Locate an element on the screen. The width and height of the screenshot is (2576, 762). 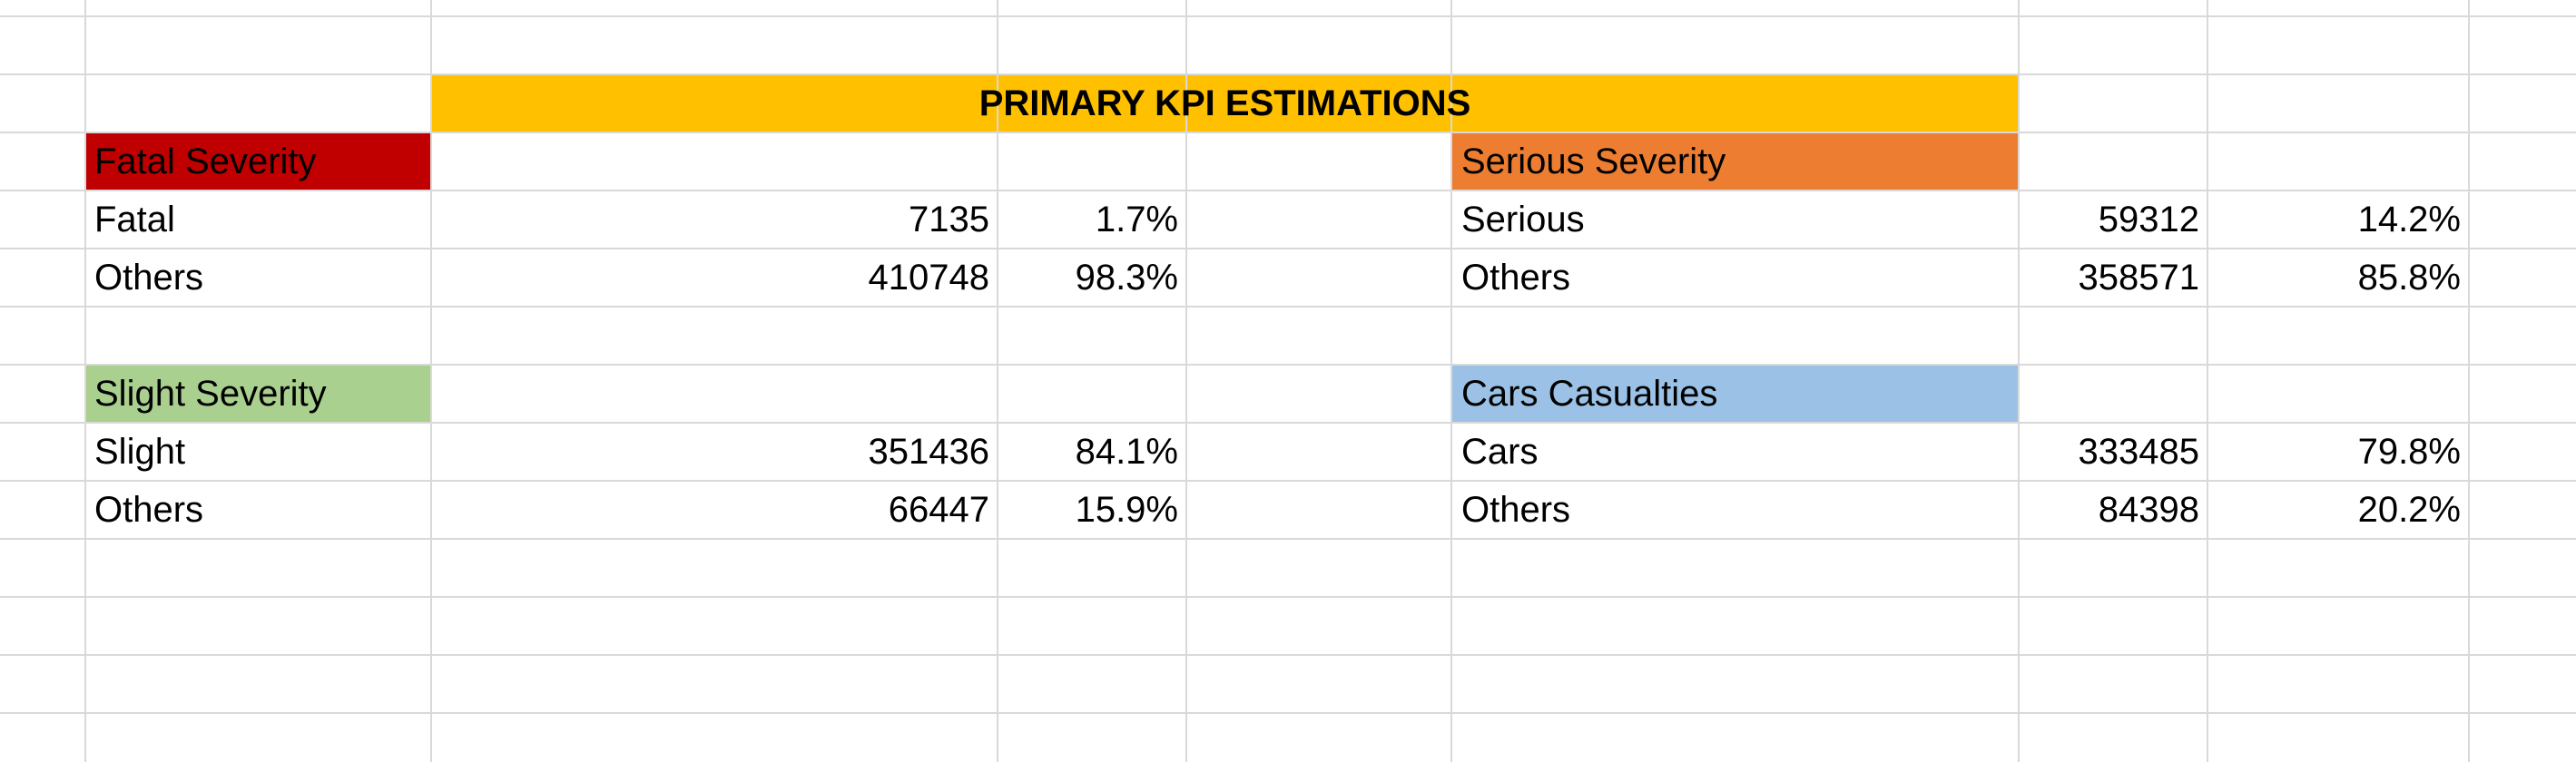
fatal-header: Fatal Severity is located at coordinates (205, 161).